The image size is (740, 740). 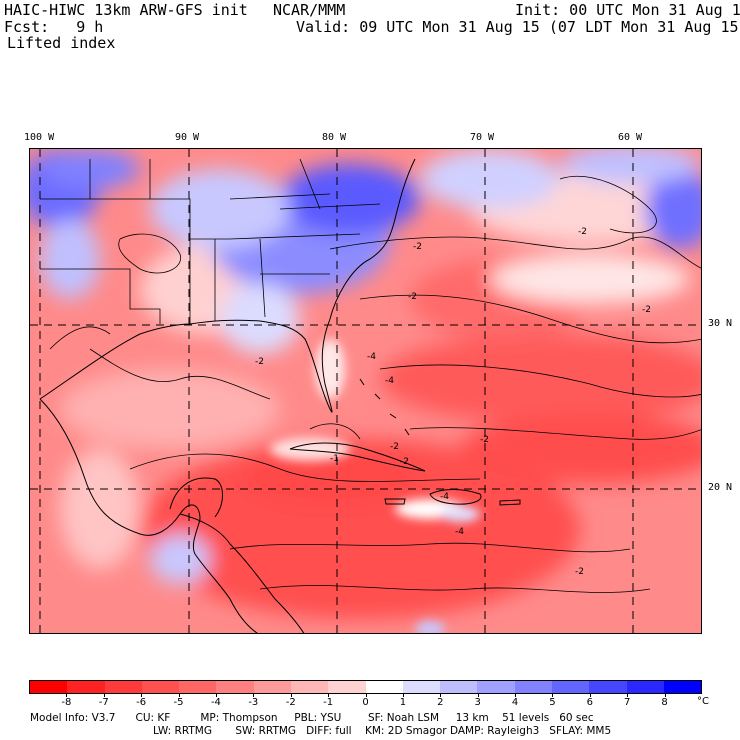 What do you see at coordinates (309, 10) in the screenshot?
I see `organization-label: NCAR/MMM` at bounding box center [309, 10].